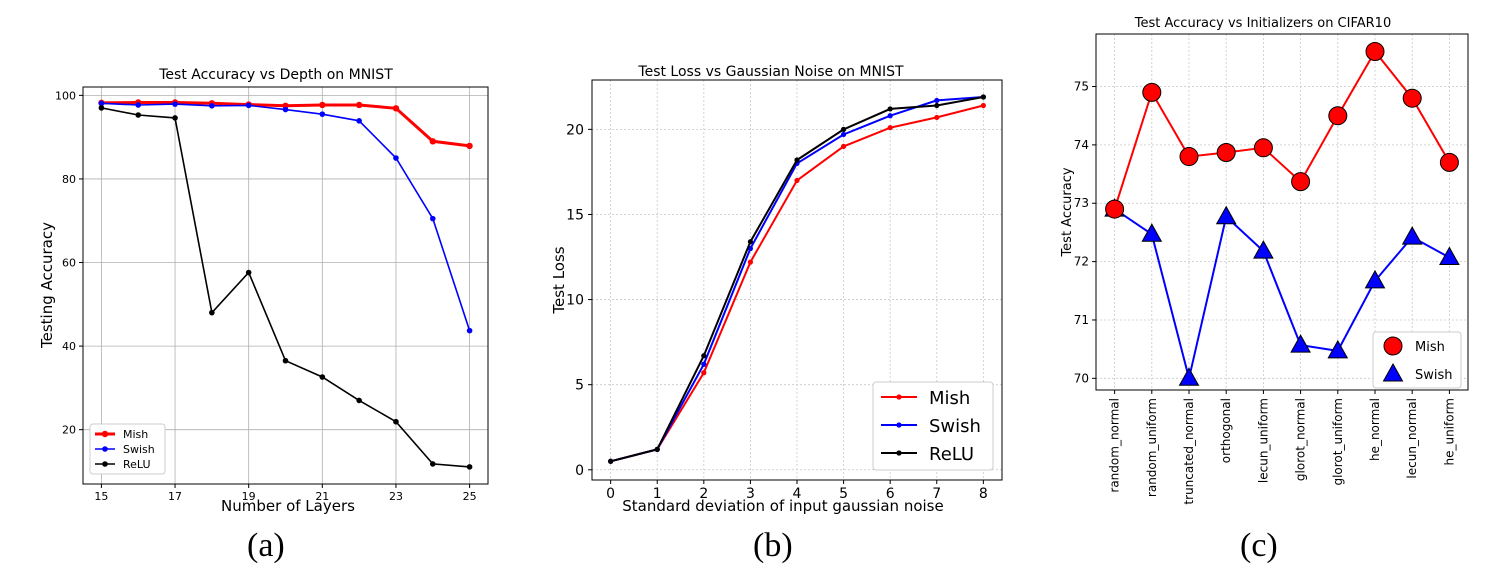  I want to click on chart-c-ytick-label-3: 73, so click(1081, 203).